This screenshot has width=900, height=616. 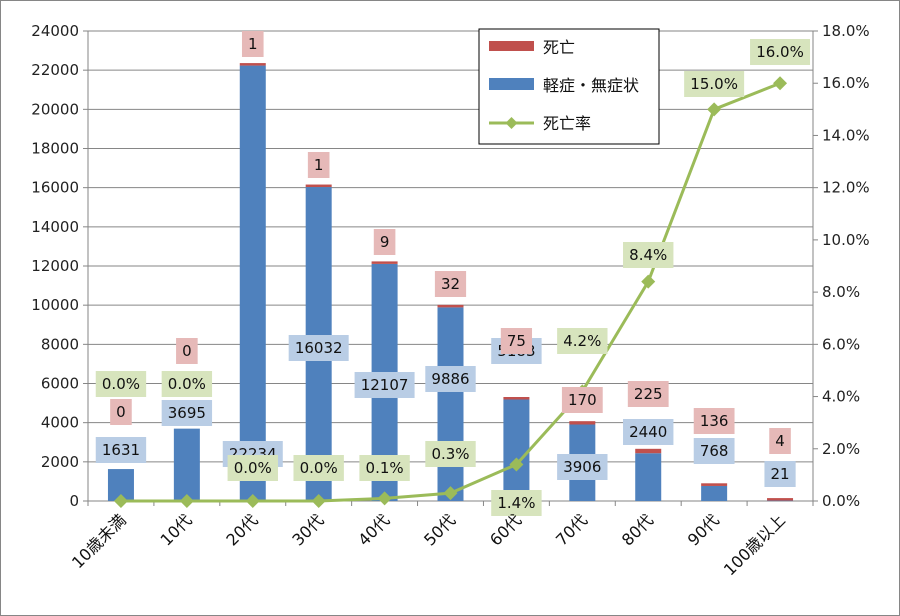 What do you see at coordinates (241, 529) in the screenshot?
I see `x-tick-label: 20代` at bounding box center [241, 529].